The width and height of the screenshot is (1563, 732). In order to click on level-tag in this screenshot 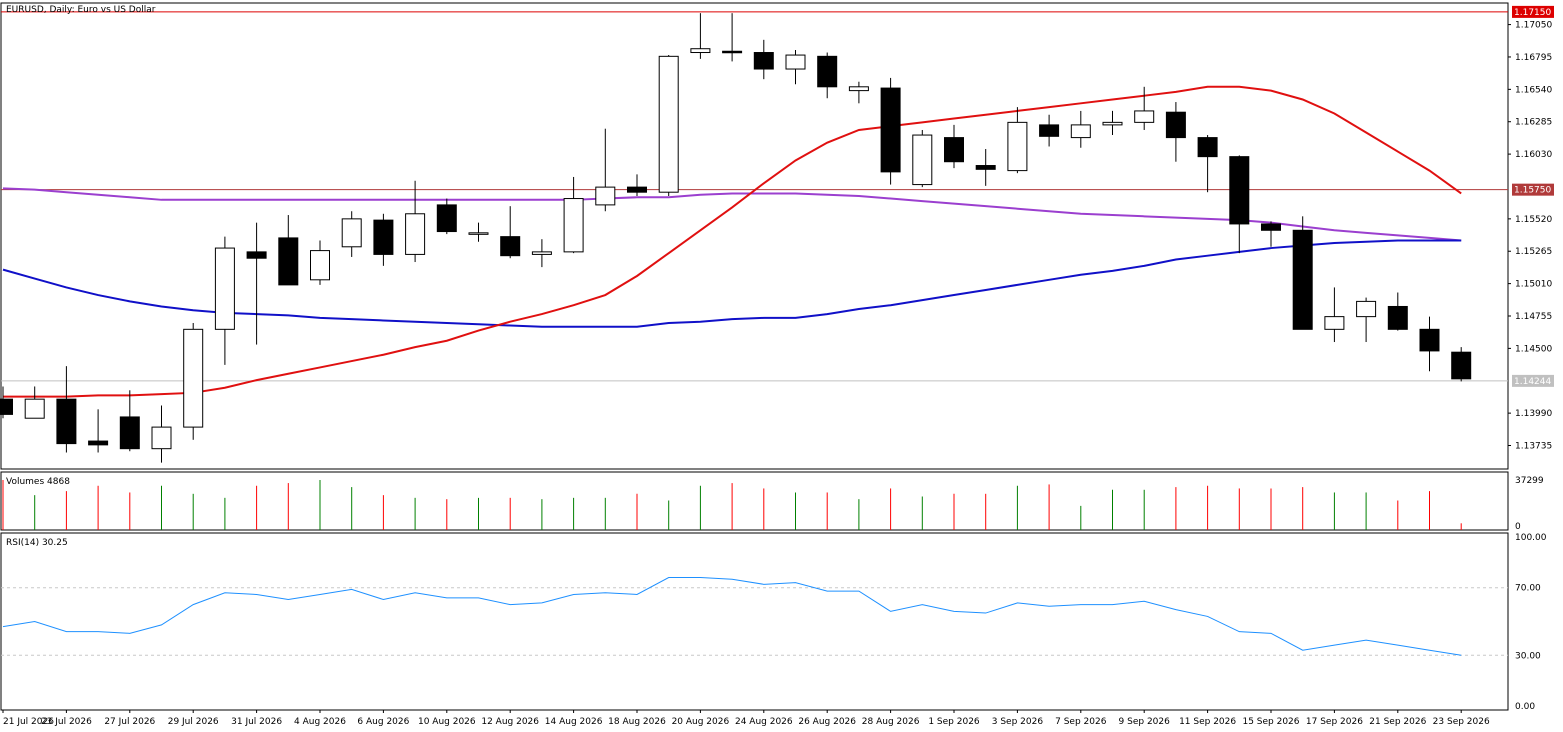, I will do `click(1533, 11)`.